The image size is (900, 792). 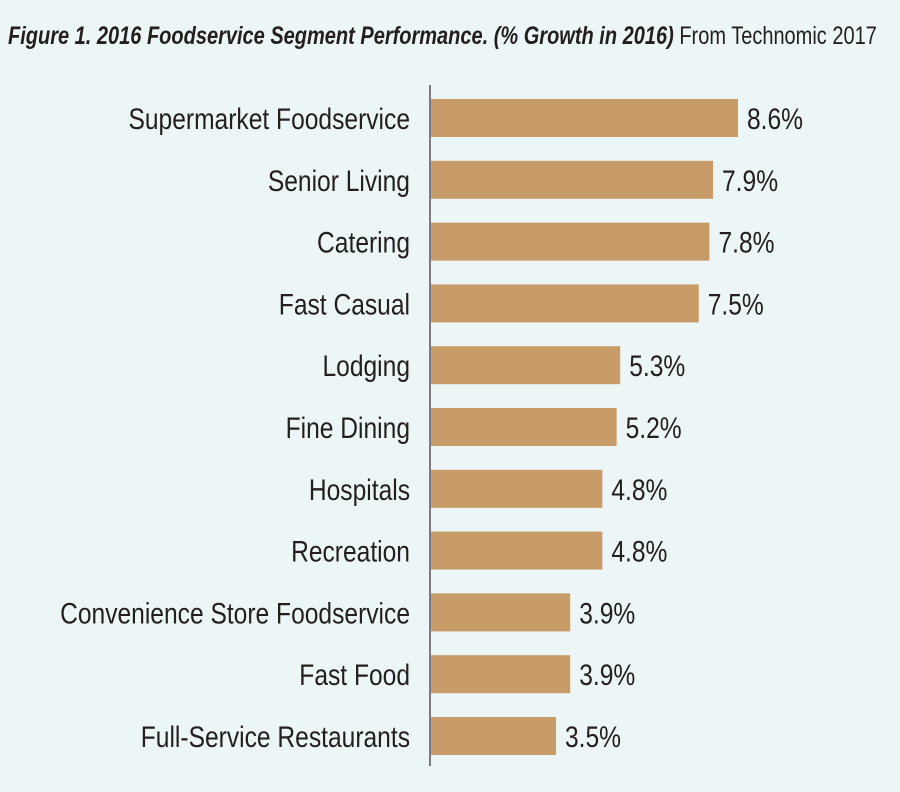 I want to click on category-label: Hospitals, so click(x=359, y=489).